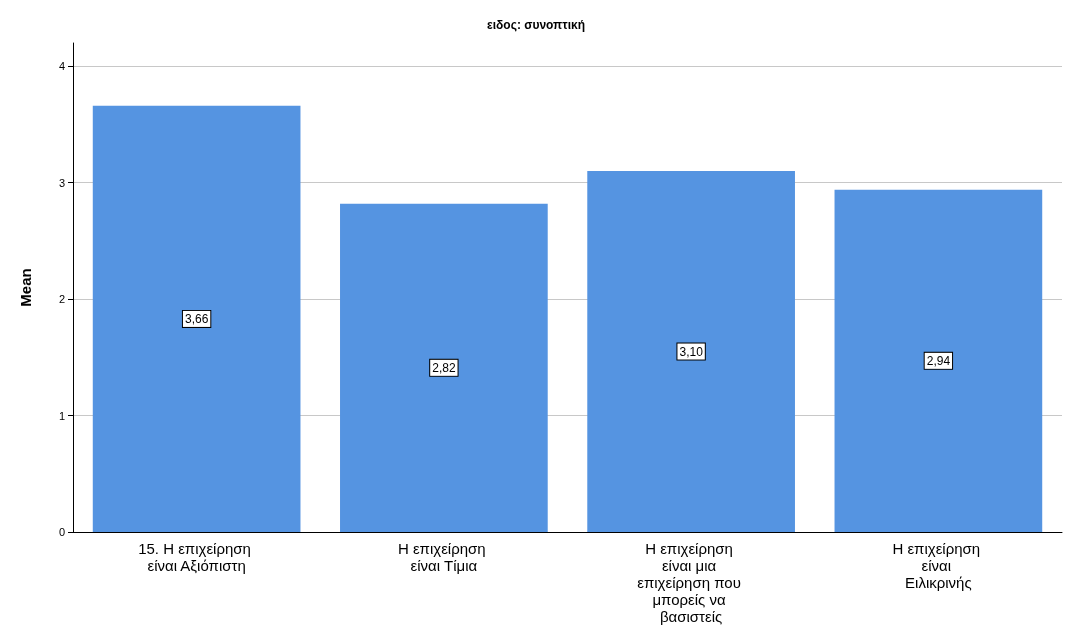 Image resolution: width=1072 pixels, height=633 pixels. I want to click on x-tick-label: 15. Η επιχείρηση είναι Αξιόπιστη, so click(197, 557).